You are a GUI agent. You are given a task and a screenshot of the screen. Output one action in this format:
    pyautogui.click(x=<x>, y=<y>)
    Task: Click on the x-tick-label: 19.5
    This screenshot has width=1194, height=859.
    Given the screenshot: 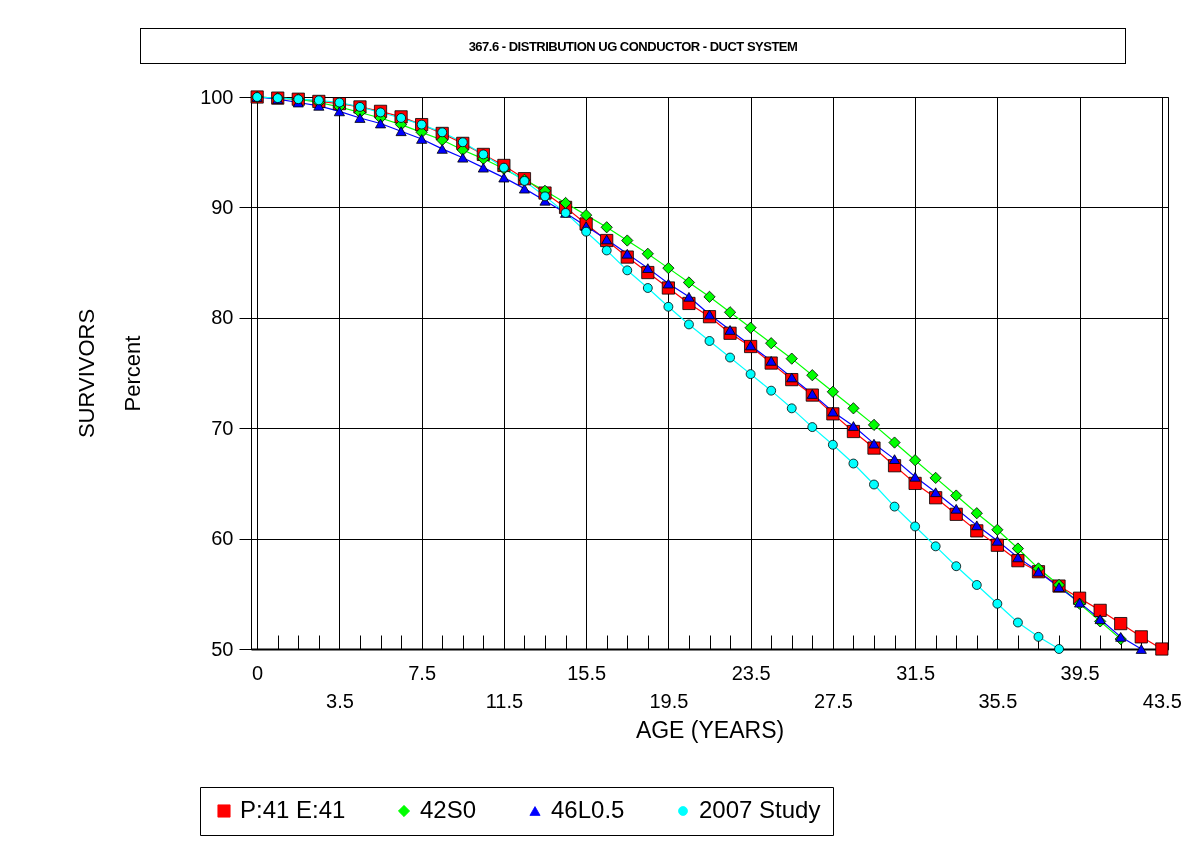 What is the action you would take?
    pyautogui.click(x=669, y=700)
    